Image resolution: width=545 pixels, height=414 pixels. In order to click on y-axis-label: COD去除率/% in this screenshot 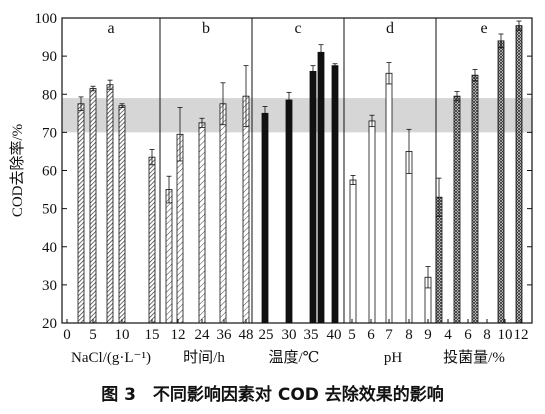, I will do `click(17, 170)`.